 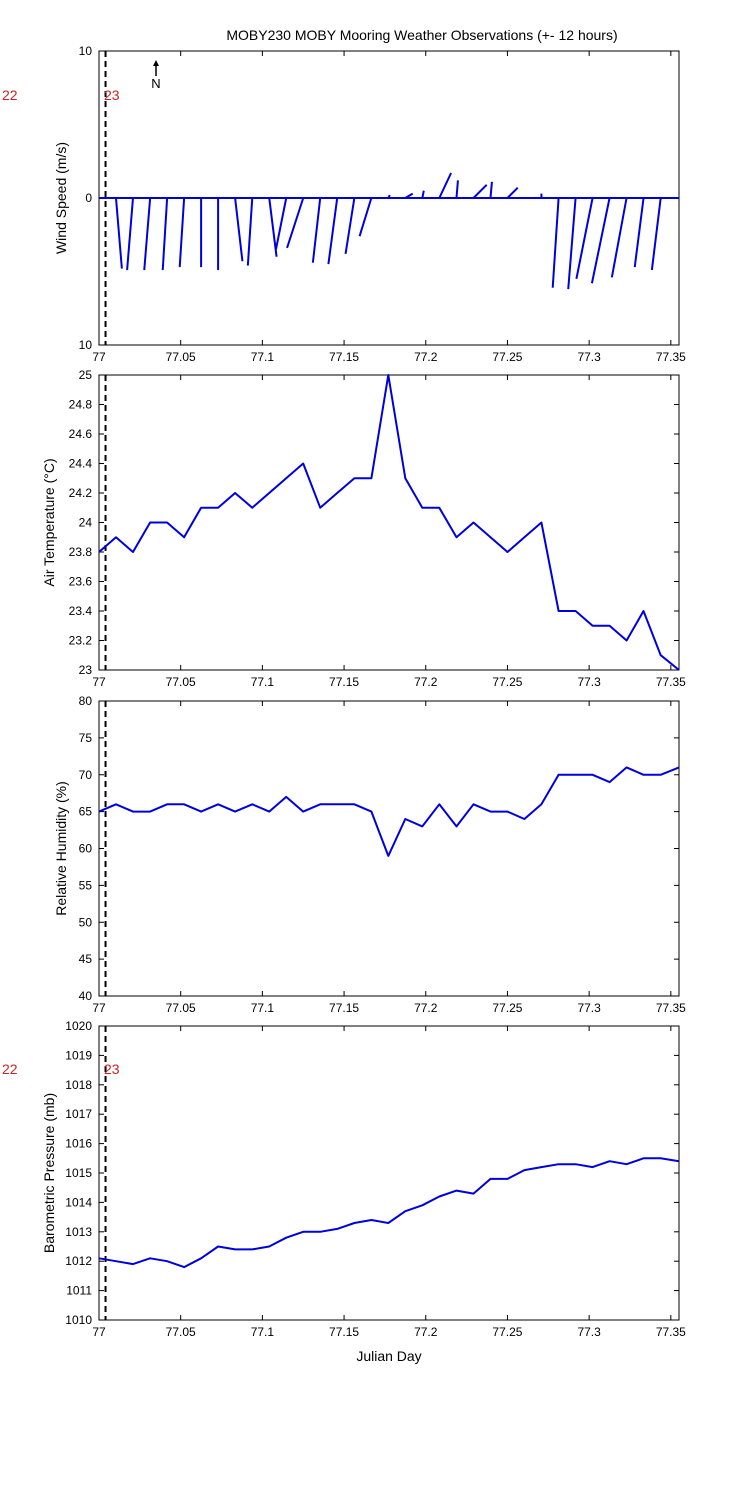 What do you see at coordinates (78, 1320) in the screenshot?
I see `y-tick-label: 1010` at bounding box center [78, 1320].